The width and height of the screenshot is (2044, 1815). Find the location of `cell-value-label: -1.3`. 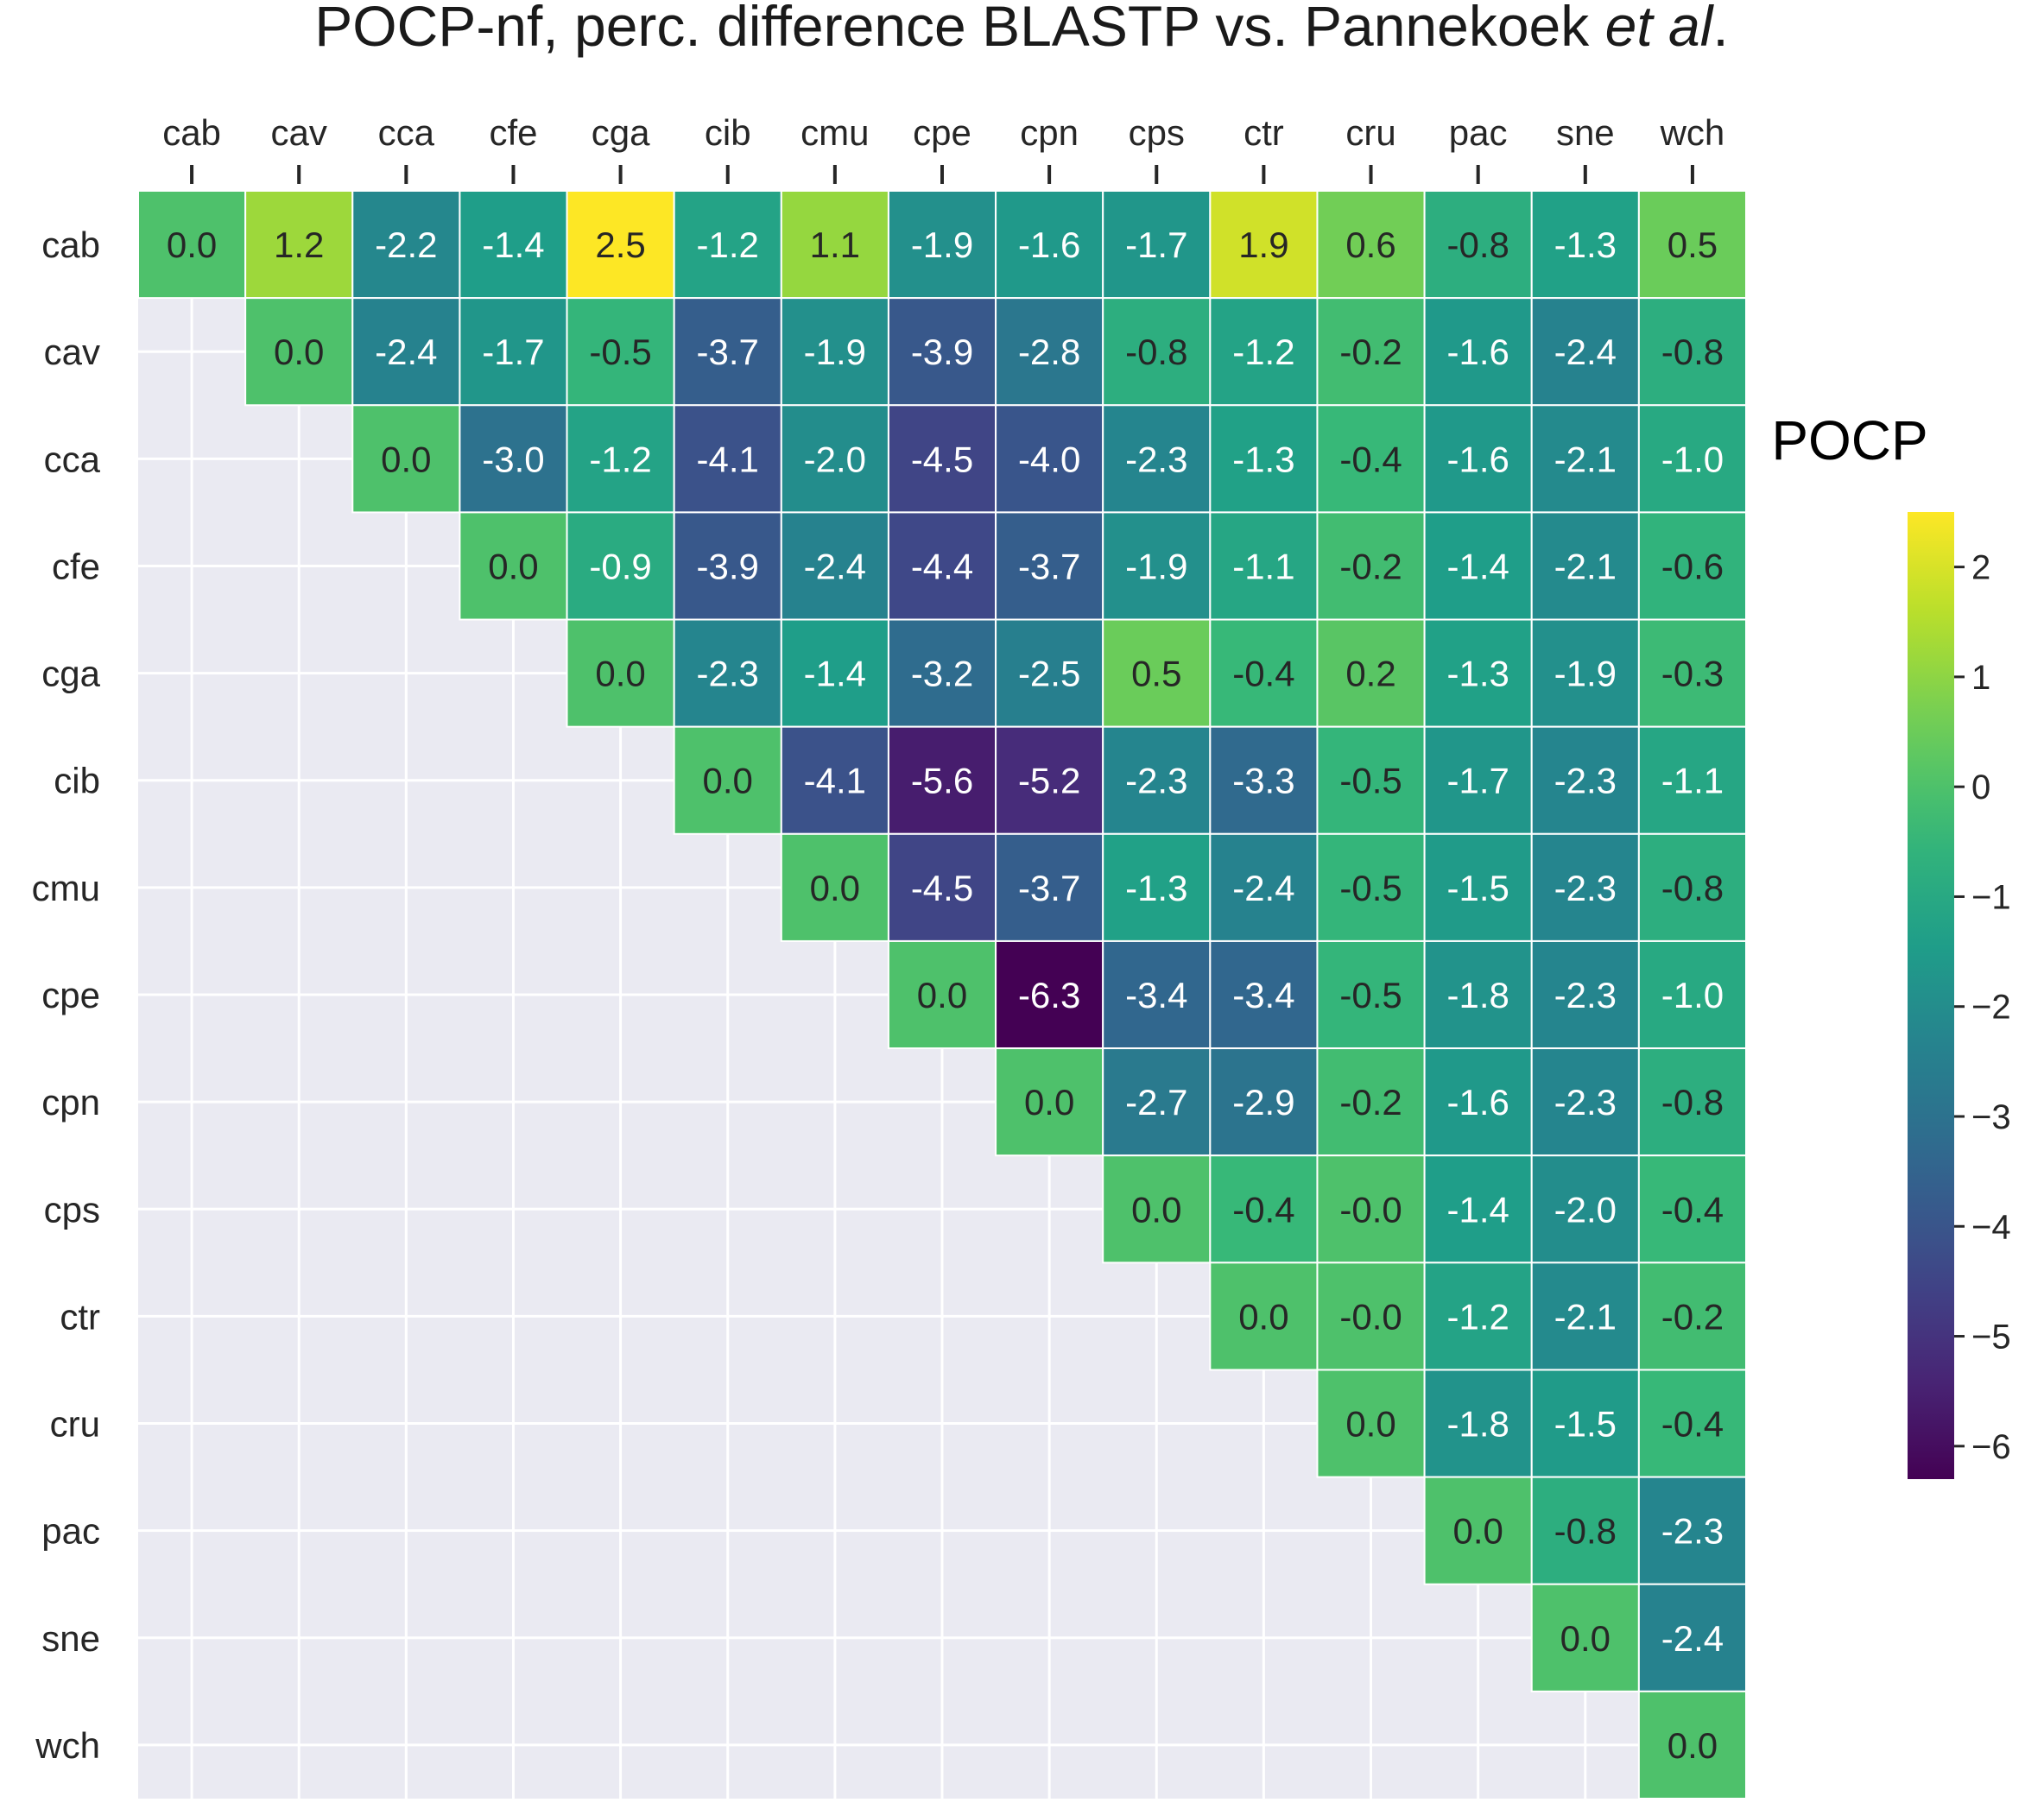

cell-value-label: -1.3 is located at coordinates (1477, 674).